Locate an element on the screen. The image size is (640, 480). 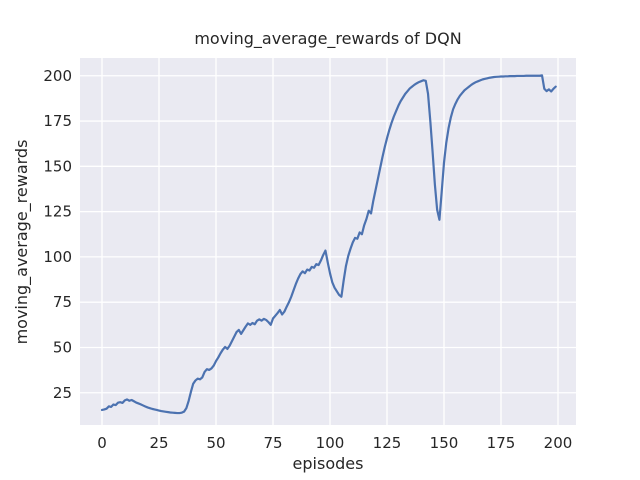
y-tick-label: 25 is located at coordinates (62, 393).